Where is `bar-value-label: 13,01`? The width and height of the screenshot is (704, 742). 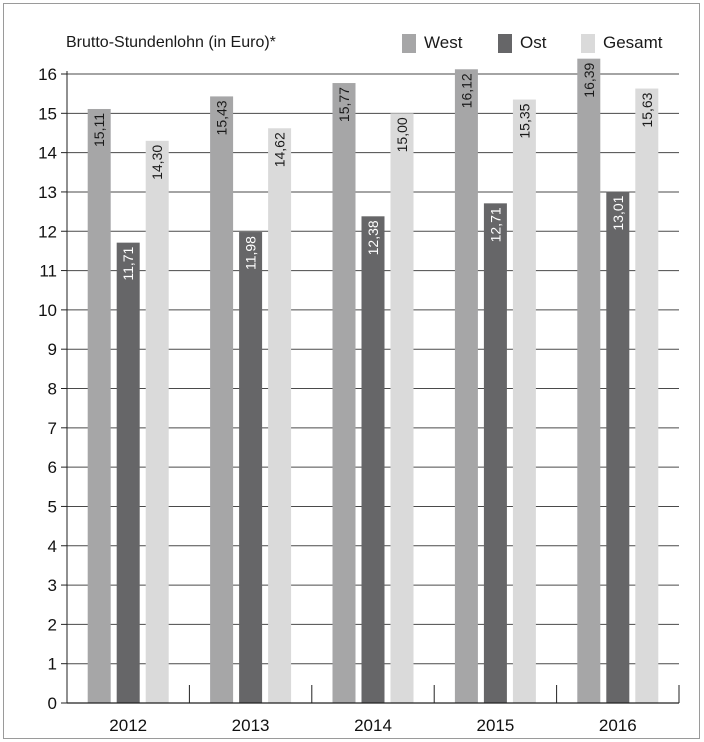
bar-value-label: 13,01 is located at coordinates (618, 212).